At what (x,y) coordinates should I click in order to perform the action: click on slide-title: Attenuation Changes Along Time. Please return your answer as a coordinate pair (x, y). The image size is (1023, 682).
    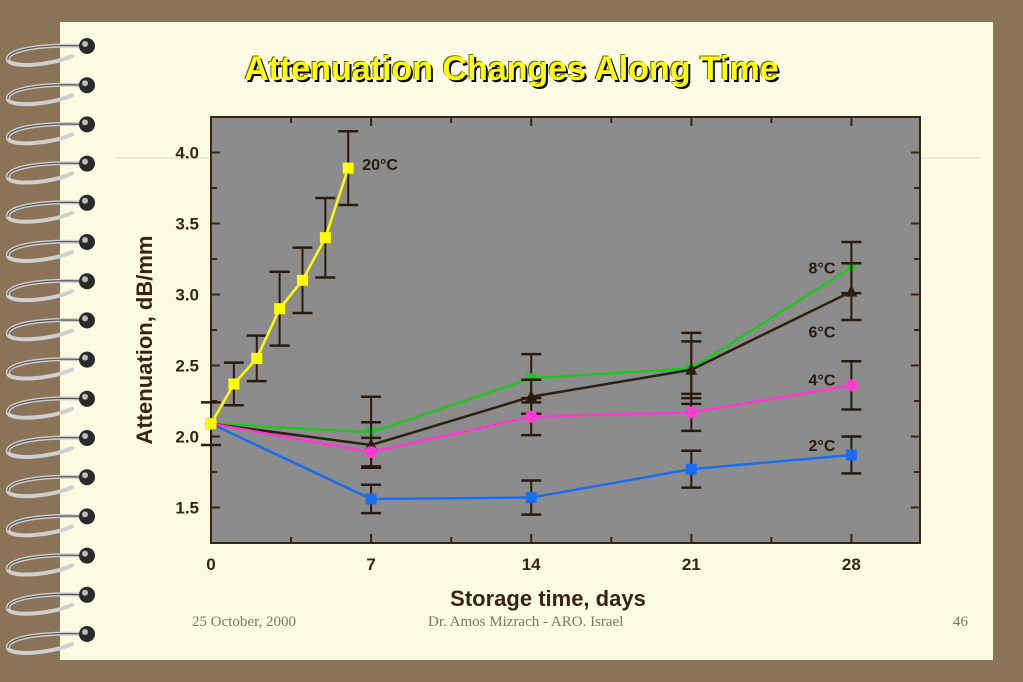
    Looking at the image, I should click on (511, 69).